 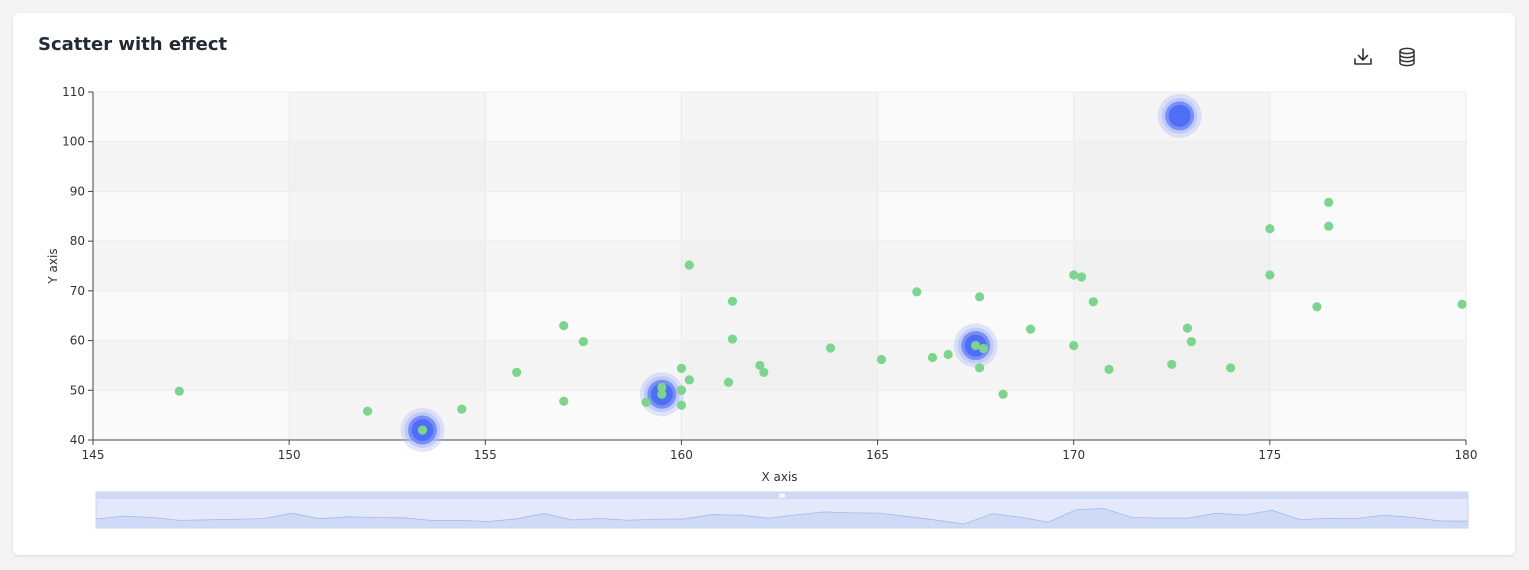 What do you see at coordinates (485, 455) in the screenshot?
I see `x-tick-label: 155` at bounding box center [485, 455].